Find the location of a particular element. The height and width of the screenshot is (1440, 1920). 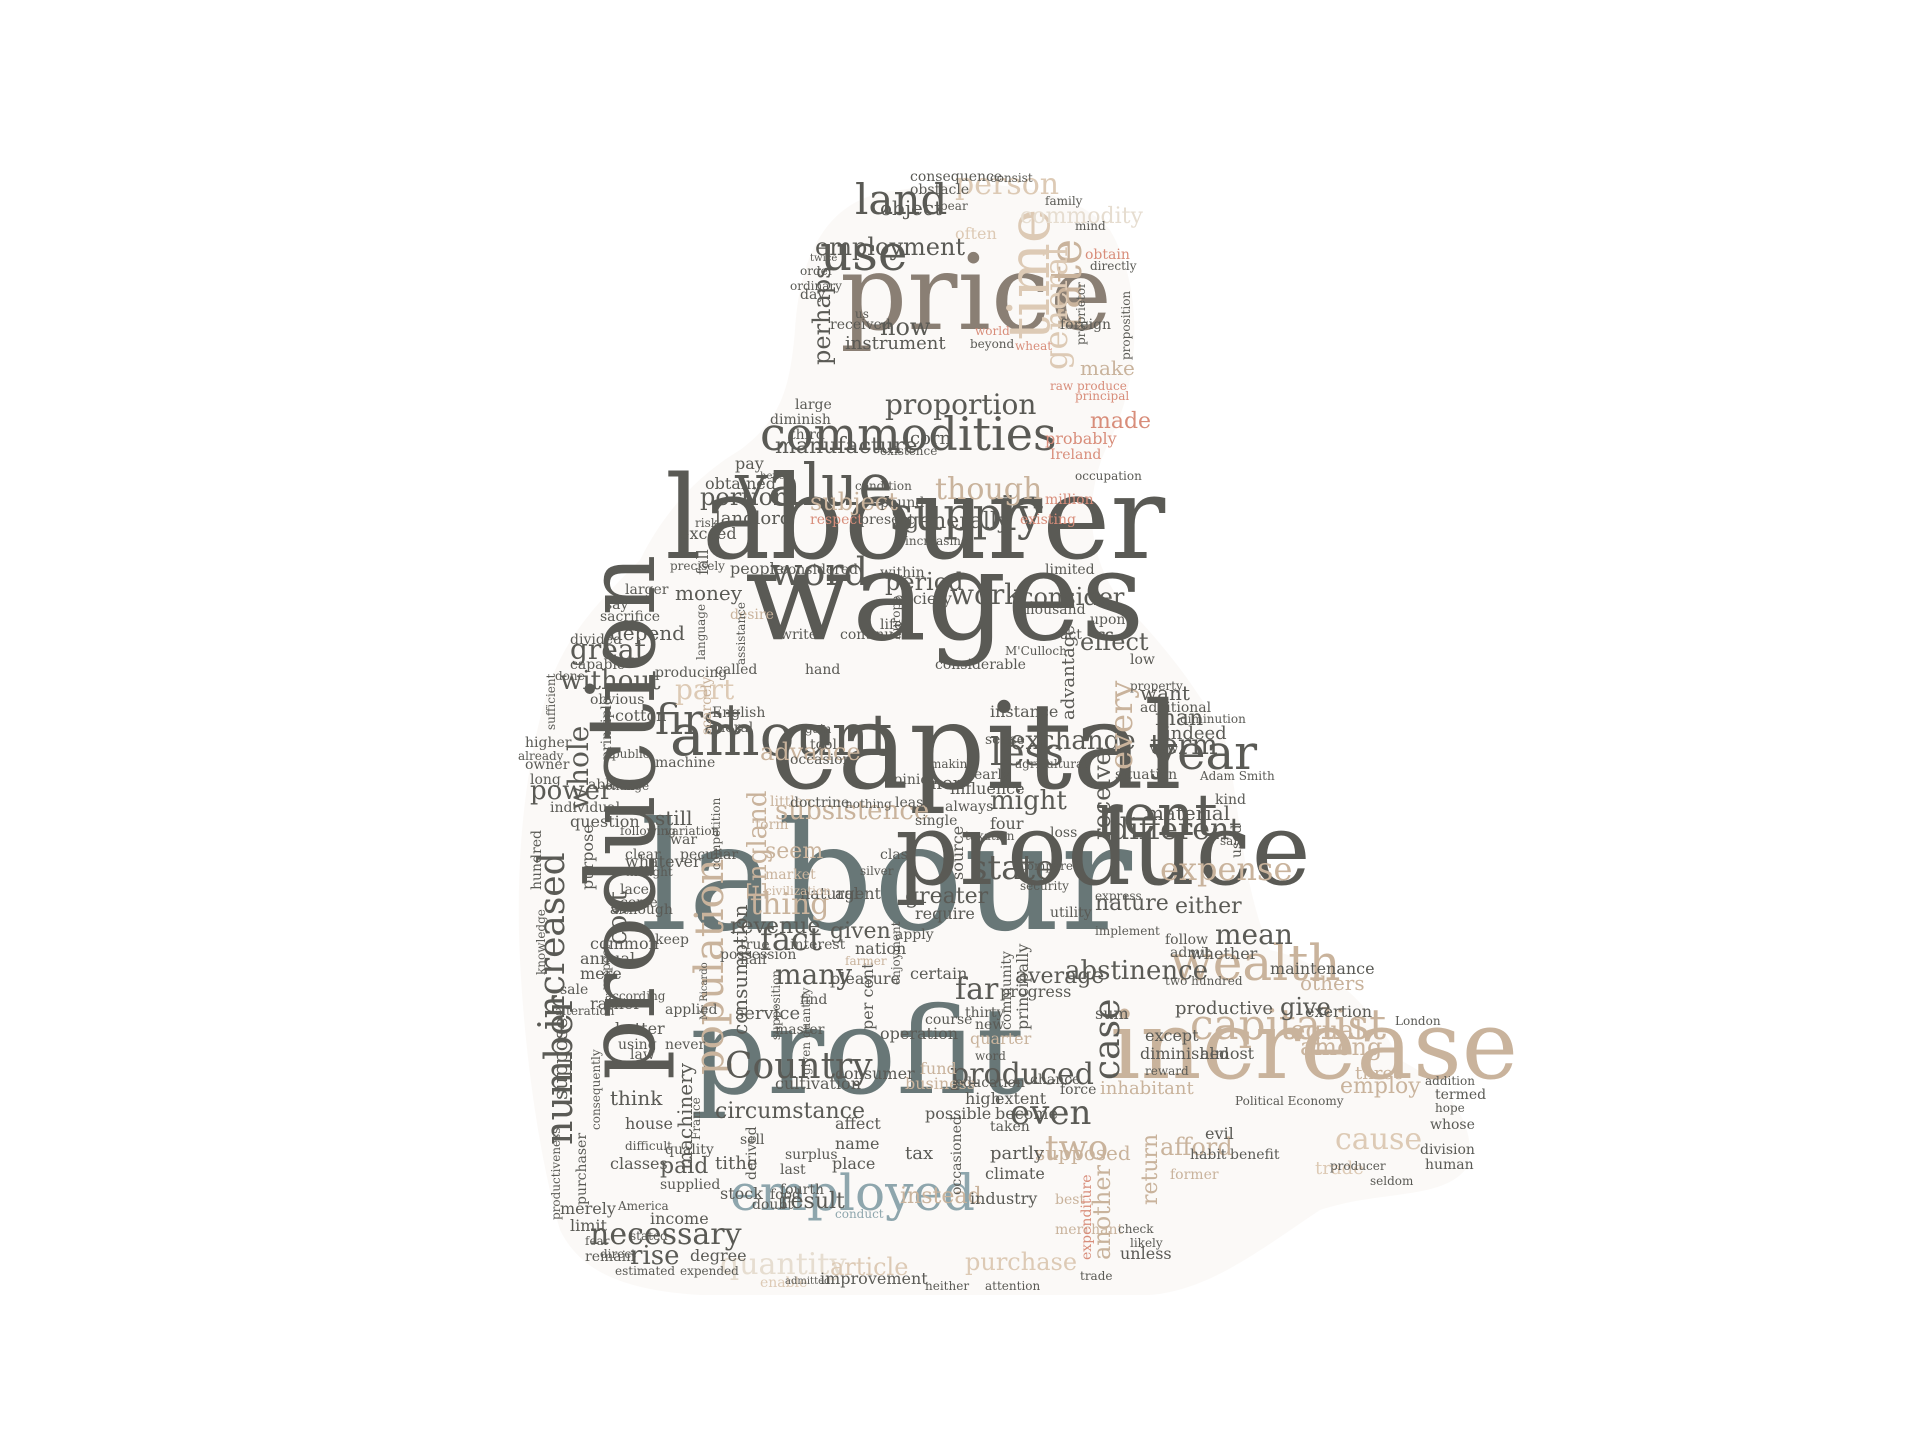

cloud-word: abstinence is located at coordinates (1137, 970).